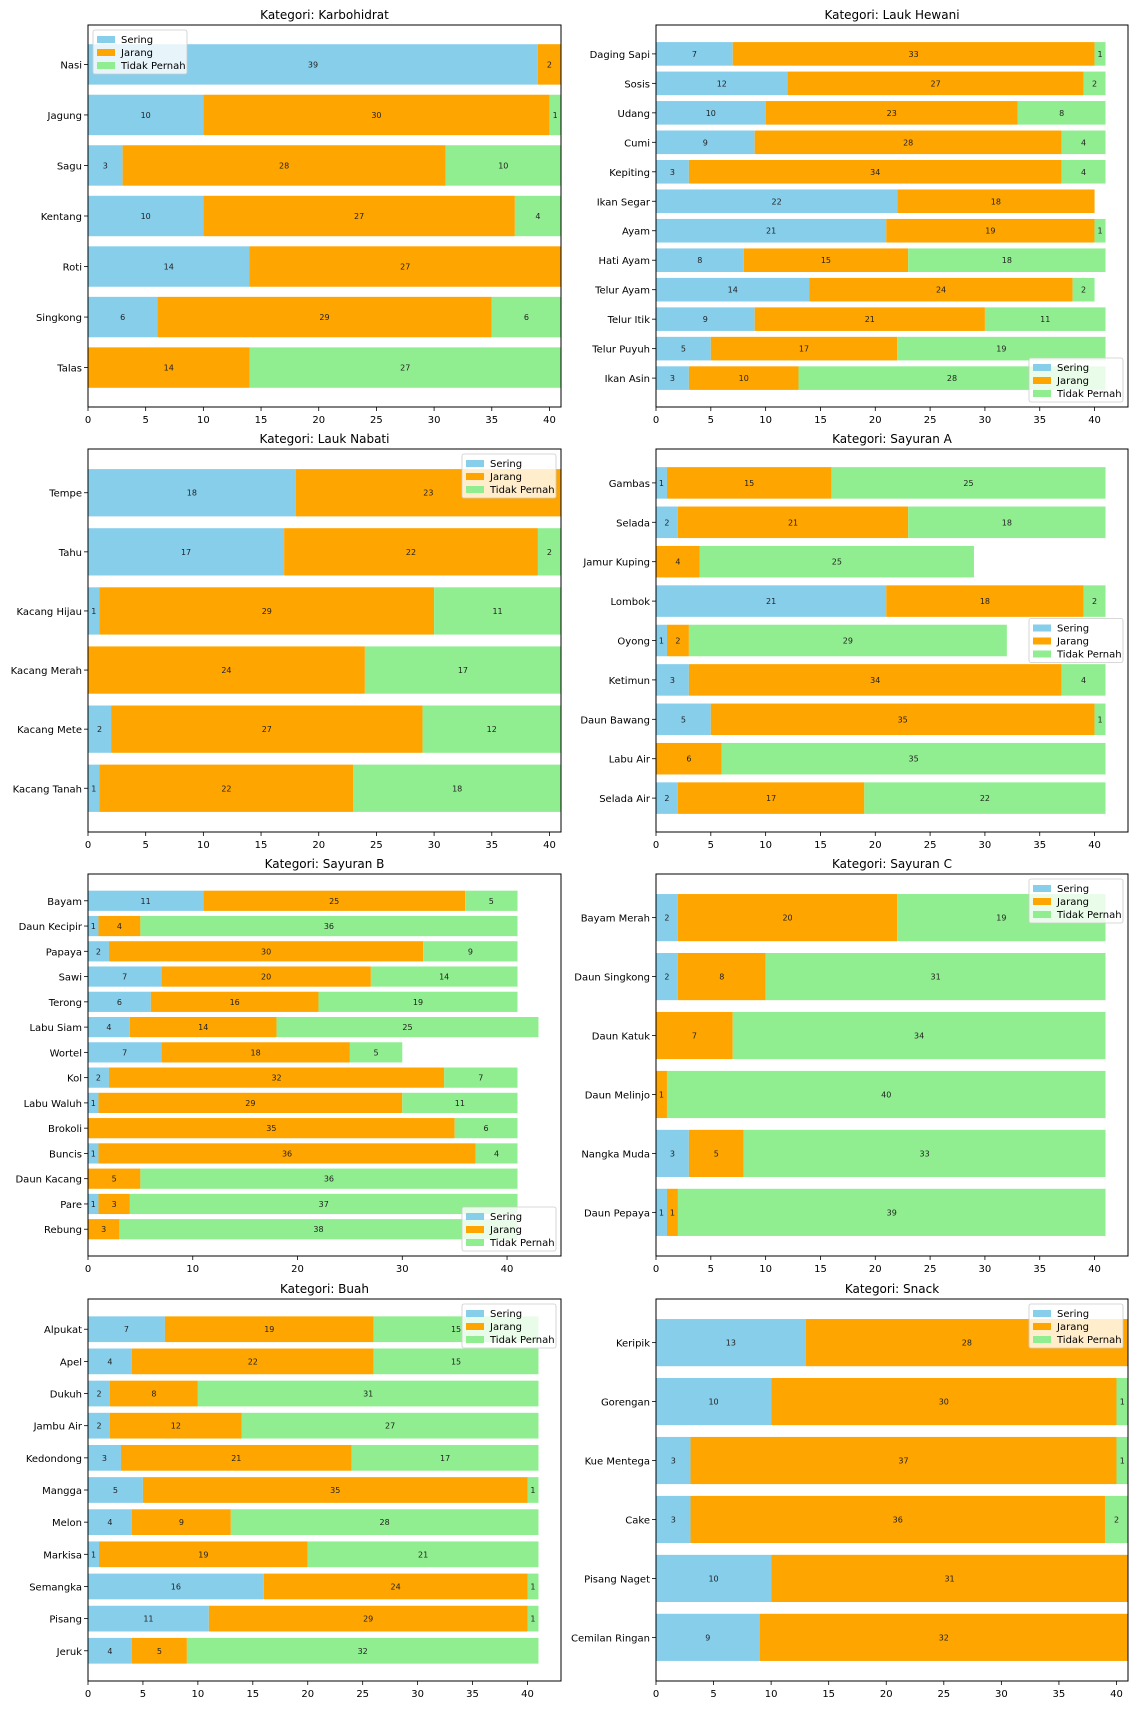  I want to click on bar-value-label: 19, so click(1001, 918).